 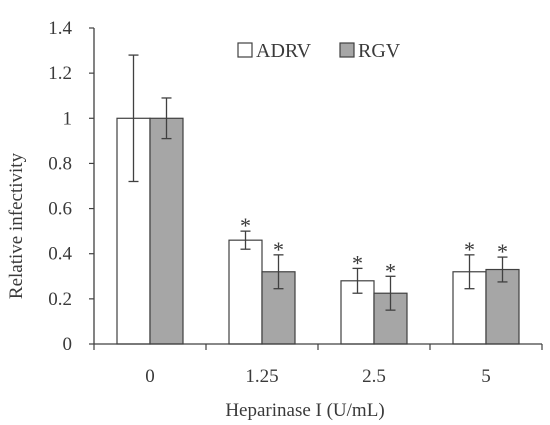 What do you see at coordinates (150, 376) in the screenshot?
I see `x-tick-label: 0` at bounding box center [150, 376].